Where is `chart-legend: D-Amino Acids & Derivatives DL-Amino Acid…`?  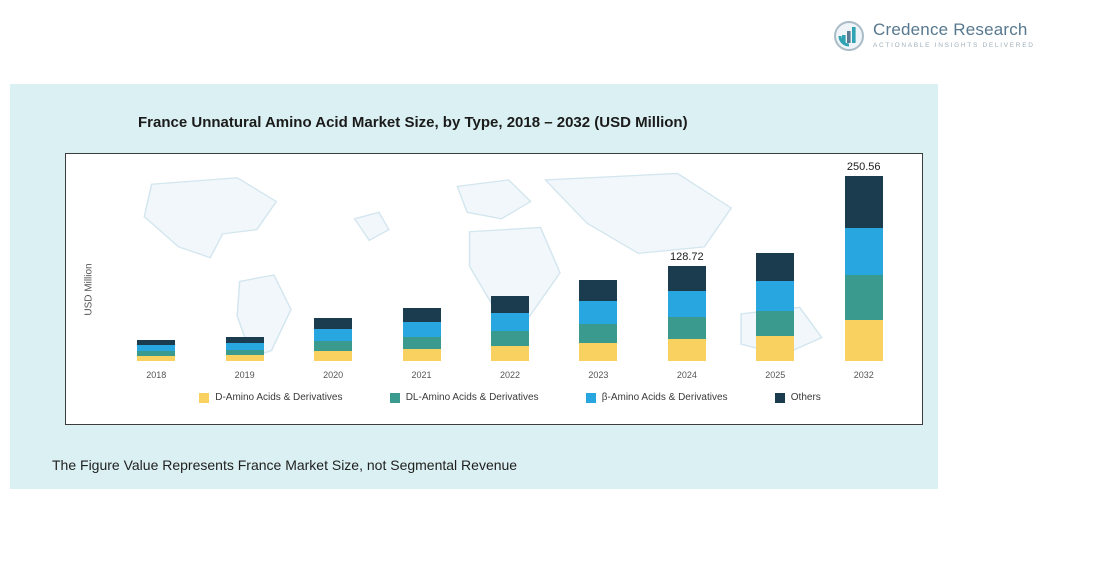
chart-legend: D-Amino Acids & Derivatives DL-Amino Acid… is located at coordinates (510, 397).